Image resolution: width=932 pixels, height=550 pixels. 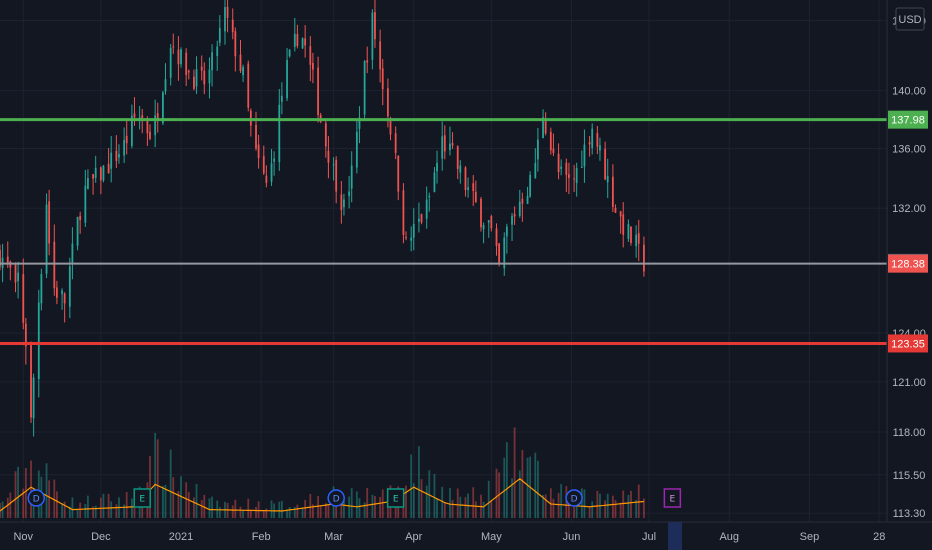 I want to click on price-tick-label: 115.50, so click(x=909, y=476).